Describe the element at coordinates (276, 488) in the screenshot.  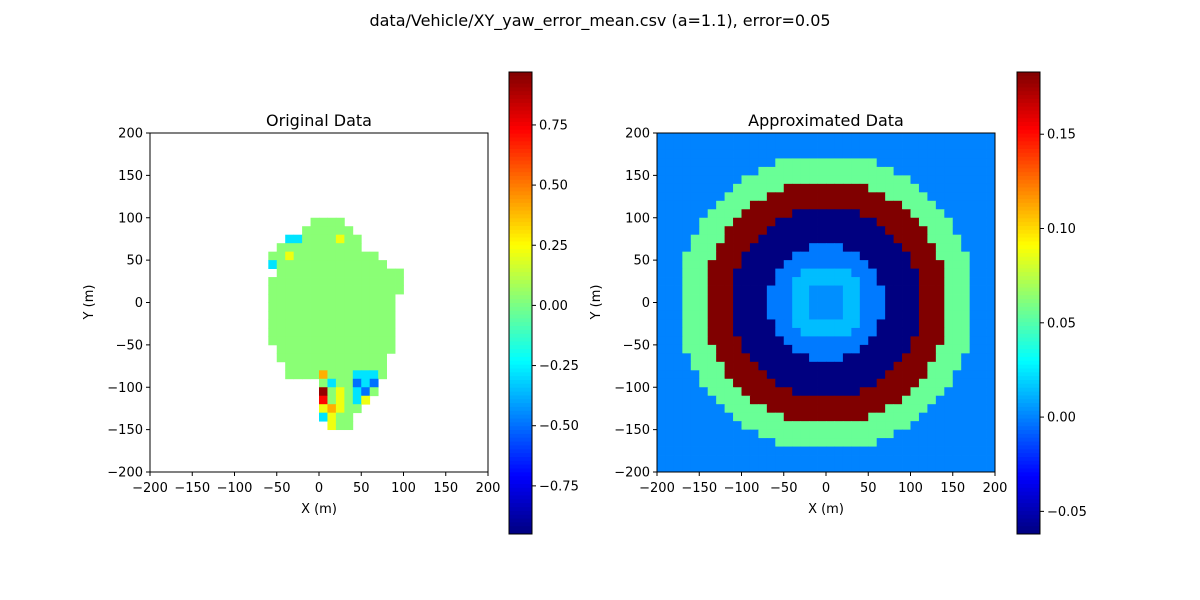
I see `x-tick-label: −50` at that location.